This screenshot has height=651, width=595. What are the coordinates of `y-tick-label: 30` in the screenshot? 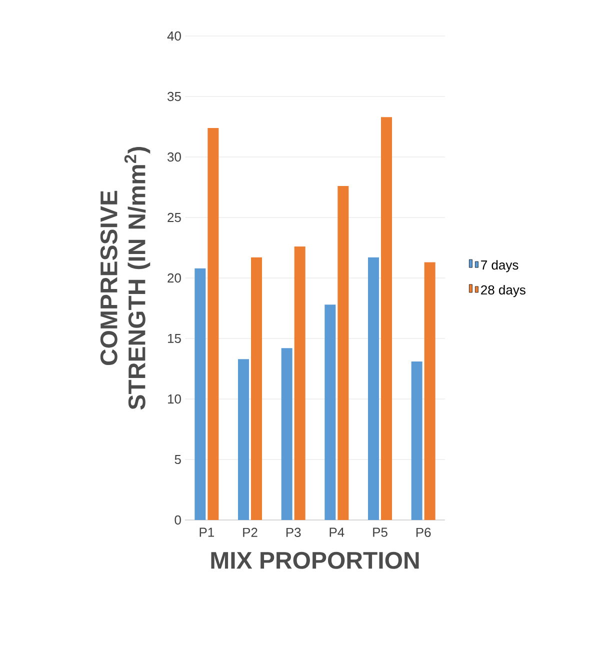 It's located at (174, 157).